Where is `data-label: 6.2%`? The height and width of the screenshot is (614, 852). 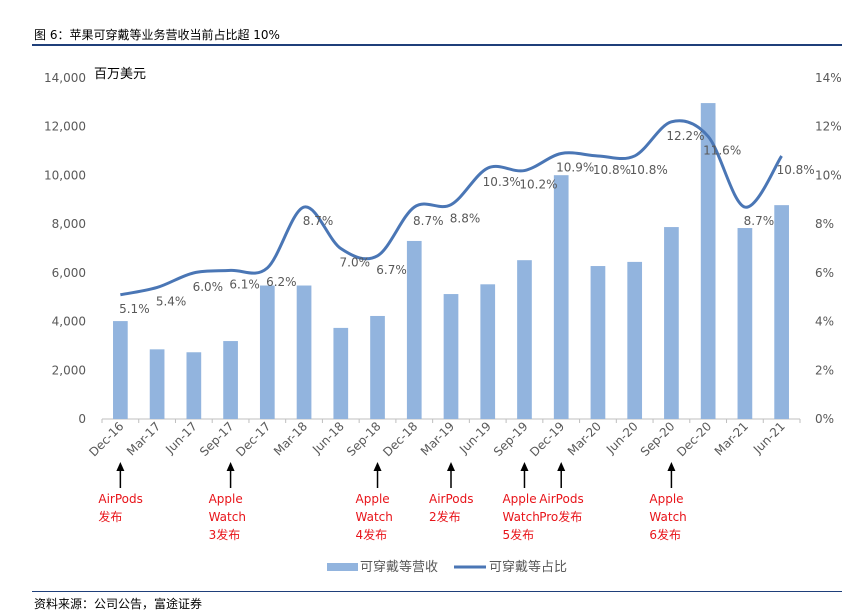 data-label: 6.2% is located at coordinates (281, 282).